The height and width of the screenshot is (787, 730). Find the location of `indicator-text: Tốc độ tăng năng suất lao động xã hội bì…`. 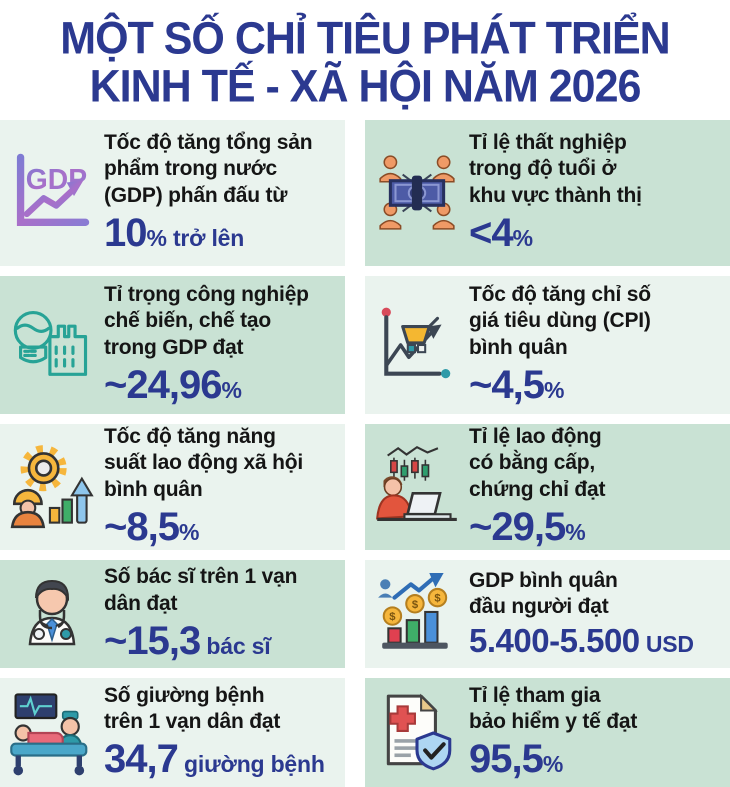

indicator-text: Tốc độ tăng năng suất lao động xã hội bì… is located at coordinates (204, 463).